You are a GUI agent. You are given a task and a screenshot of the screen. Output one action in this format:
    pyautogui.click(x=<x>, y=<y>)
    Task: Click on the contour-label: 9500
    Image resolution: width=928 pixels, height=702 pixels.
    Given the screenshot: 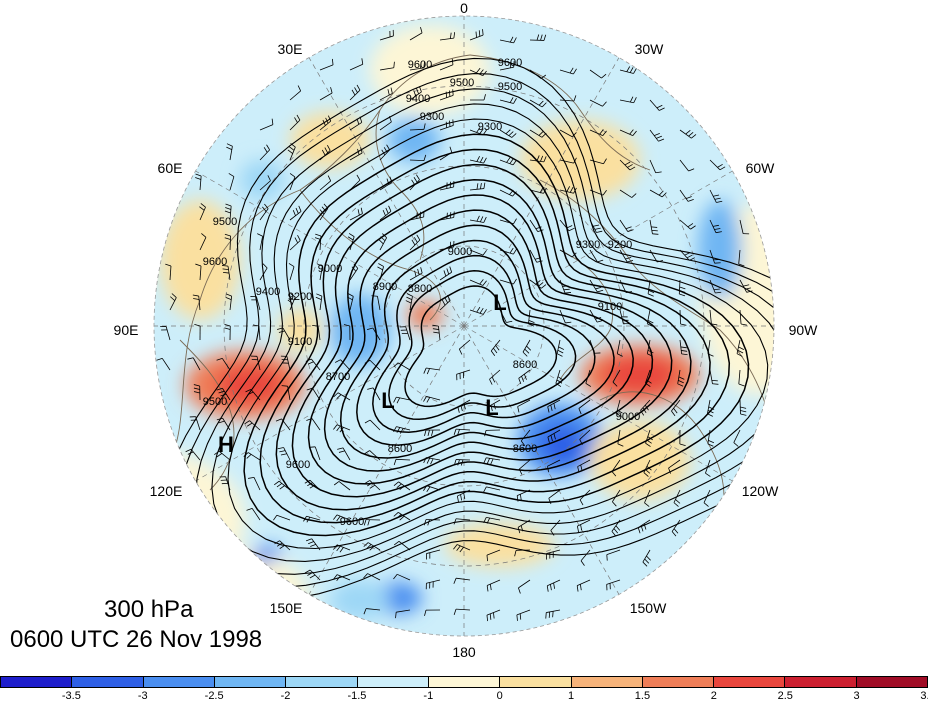 What is the action you would take?
    pyautogui.click(x=462, y=83)
    